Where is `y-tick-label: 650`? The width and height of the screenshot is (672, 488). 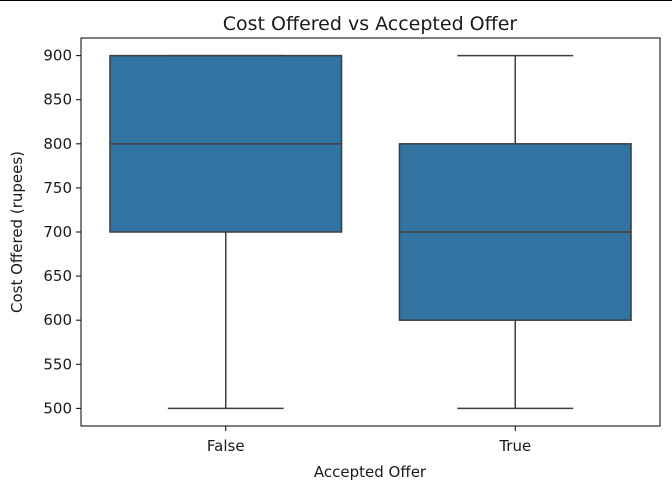
y-tick-label: 650 is located at coordinates (57, 276).